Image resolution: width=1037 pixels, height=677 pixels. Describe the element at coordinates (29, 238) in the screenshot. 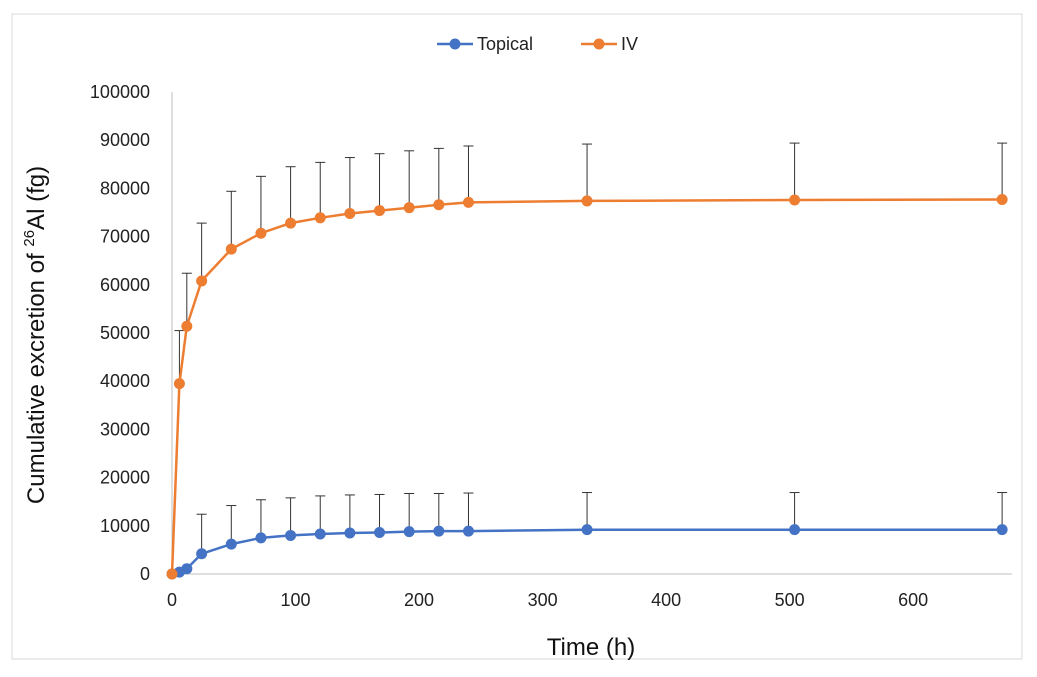

I see `y-axis-title-isotope-mass: 26` at that location.